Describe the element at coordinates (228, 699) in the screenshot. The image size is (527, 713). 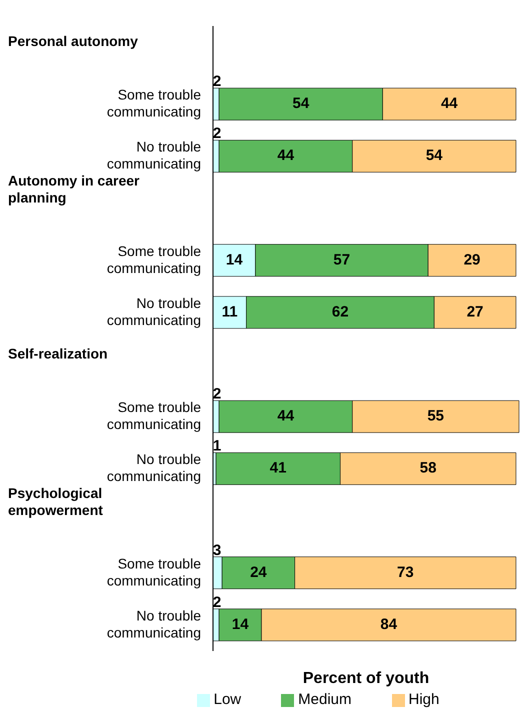
I see `legend-label: Low` at that location.